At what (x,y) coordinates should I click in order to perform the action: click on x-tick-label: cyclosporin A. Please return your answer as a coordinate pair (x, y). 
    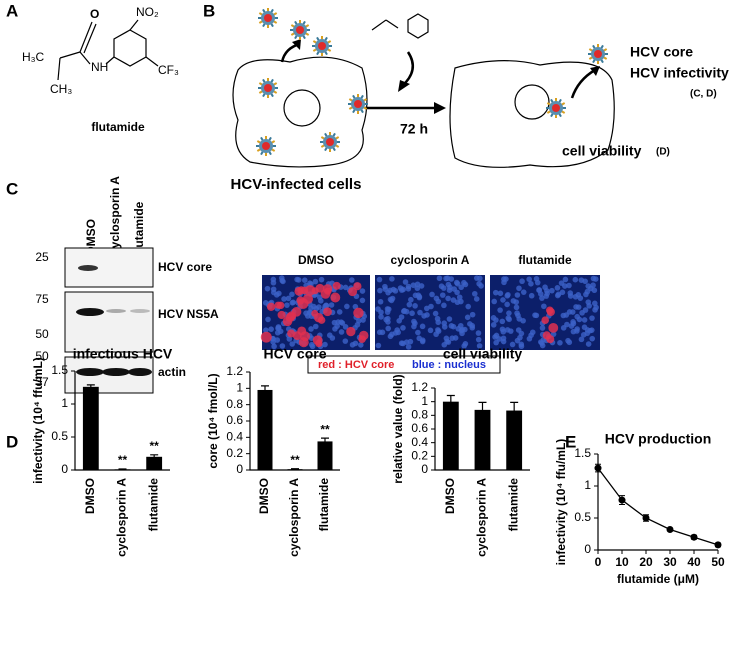
    Looking at the image, I should click on (294, 517).